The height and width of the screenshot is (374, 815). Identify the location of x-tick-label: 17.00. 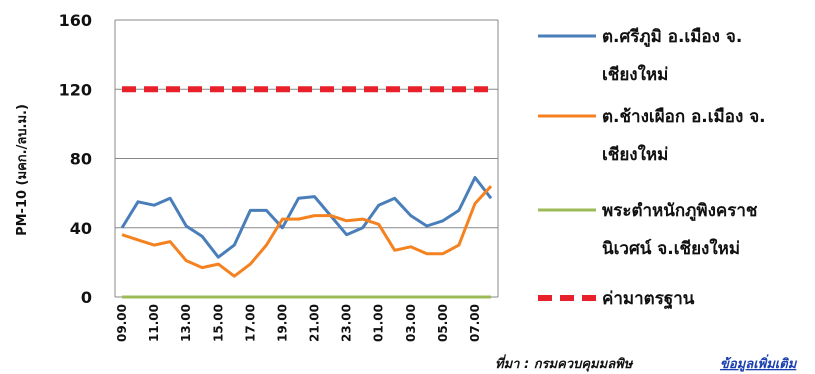
(250, 323).